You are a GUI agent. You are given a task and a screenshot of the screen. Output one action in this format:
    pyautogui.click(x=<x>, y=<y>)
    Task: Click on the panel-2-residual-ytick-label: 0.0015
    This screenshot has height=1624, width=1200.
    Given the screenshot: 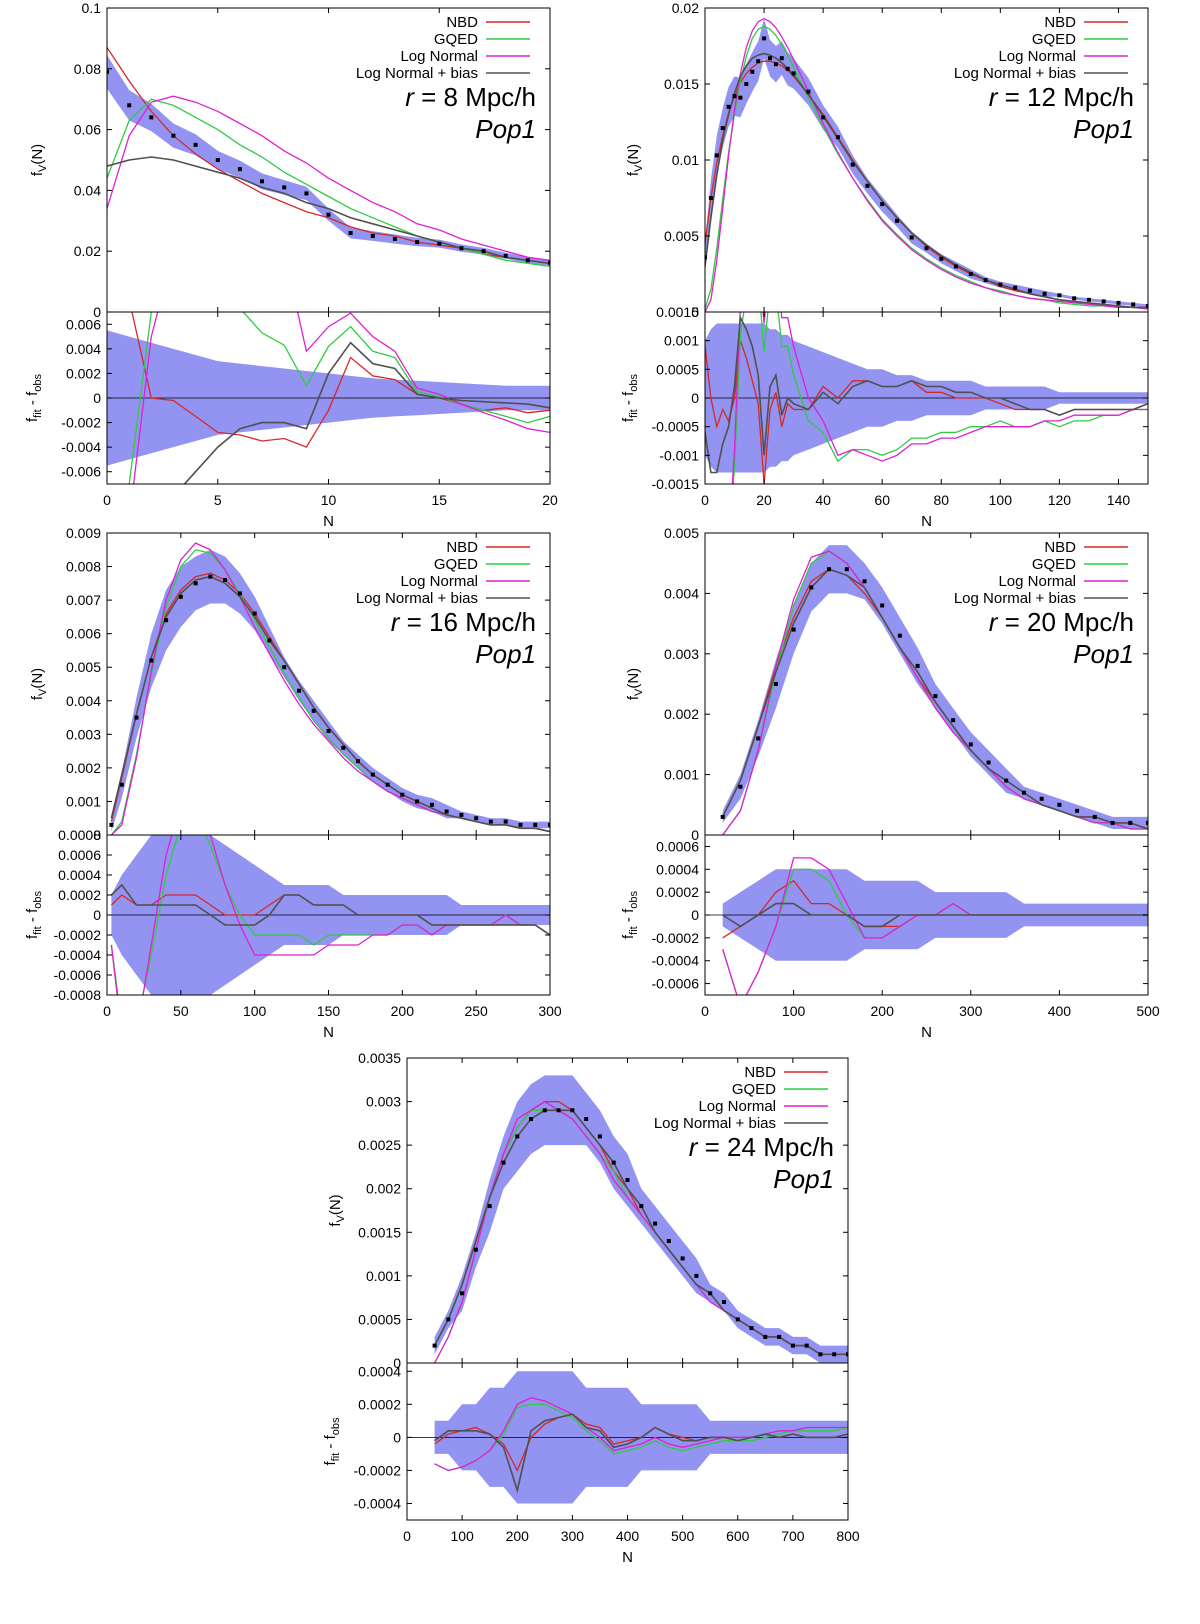 What is the action you would take?
    pyautogui.click(x=677, y=312)
    